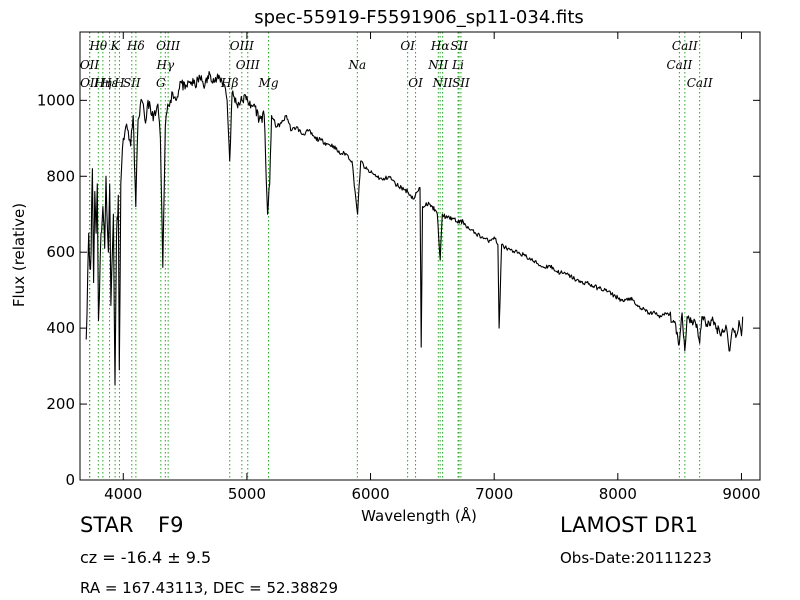  Describe the element at coordinates (70, 480) in the screenshot. I see `y-tick-label: 0` at that location.